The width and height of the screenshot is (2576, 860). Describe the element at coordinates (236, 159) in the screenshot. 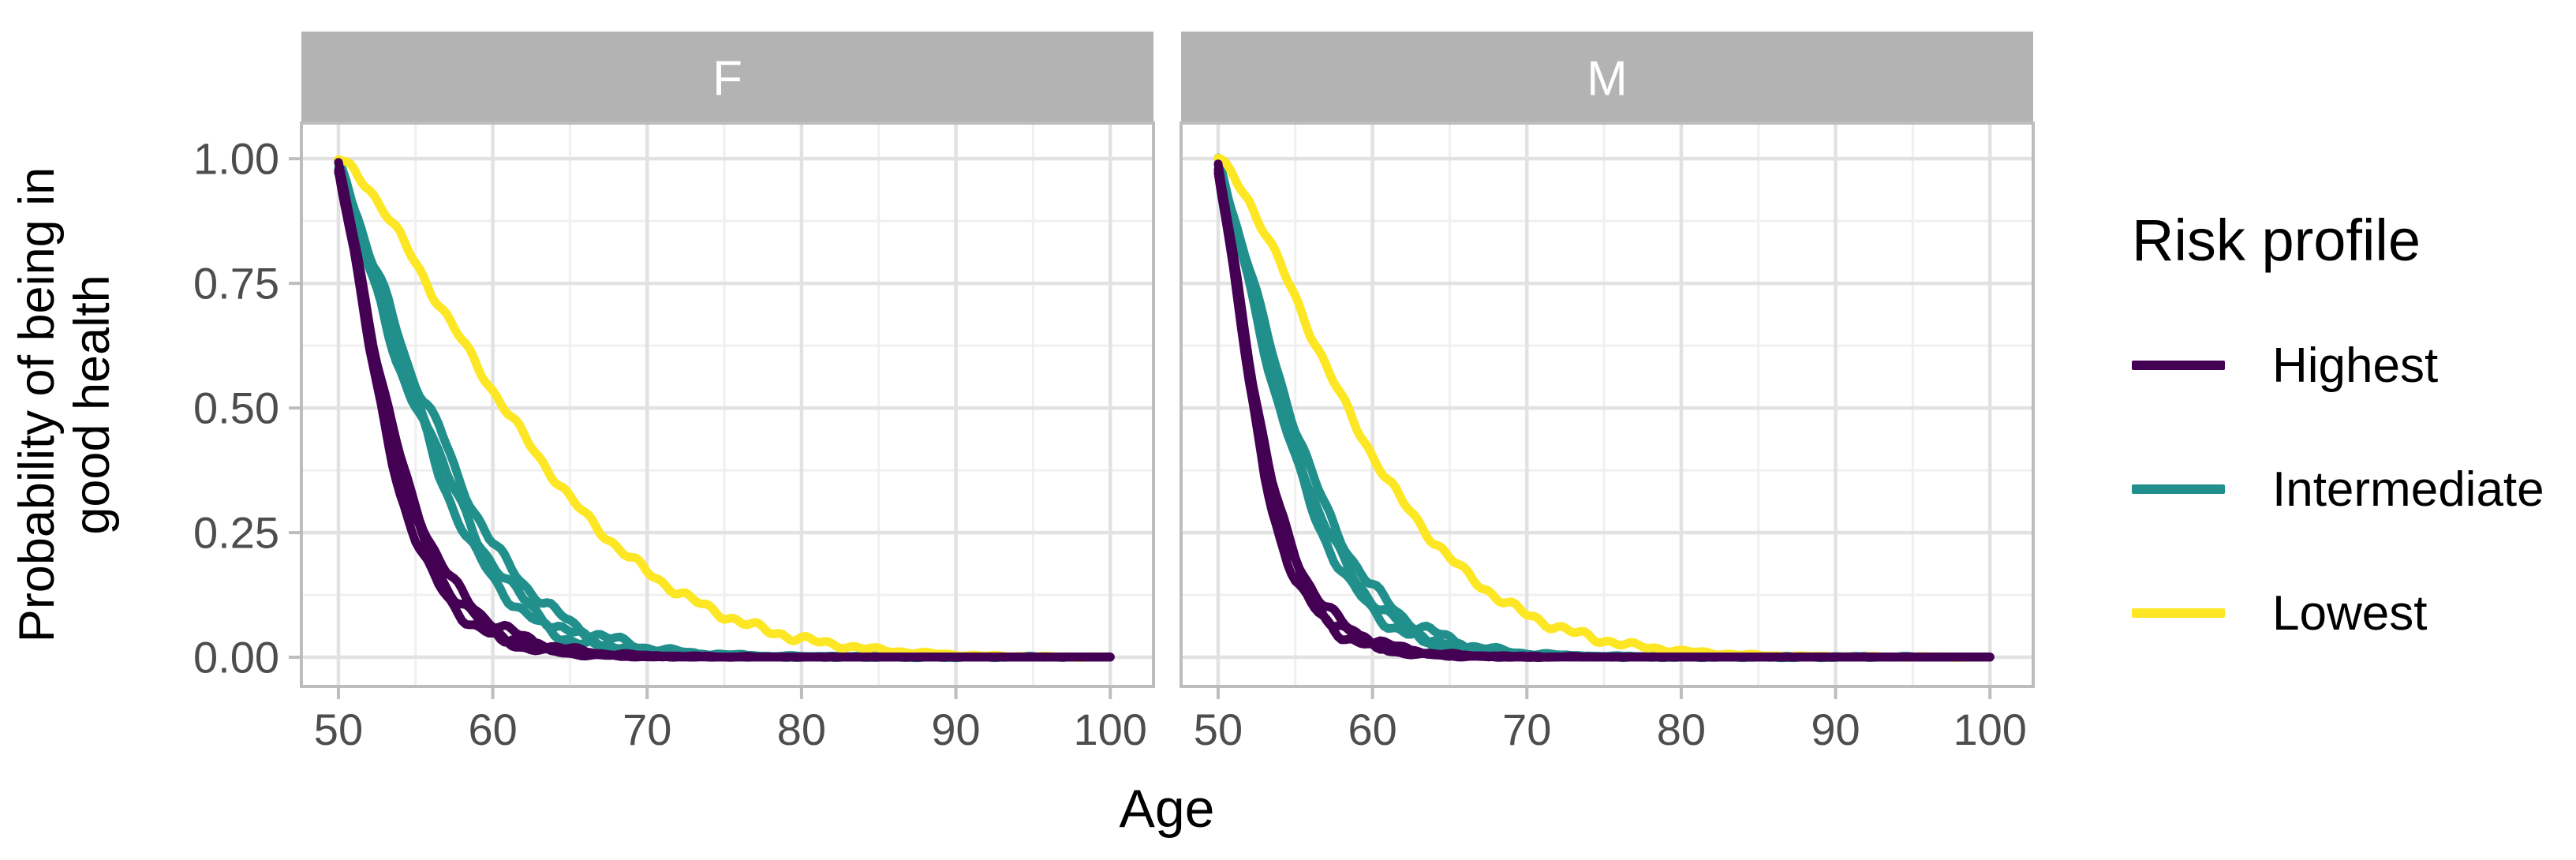

I see `y-tick-label: 1.00` at that location.